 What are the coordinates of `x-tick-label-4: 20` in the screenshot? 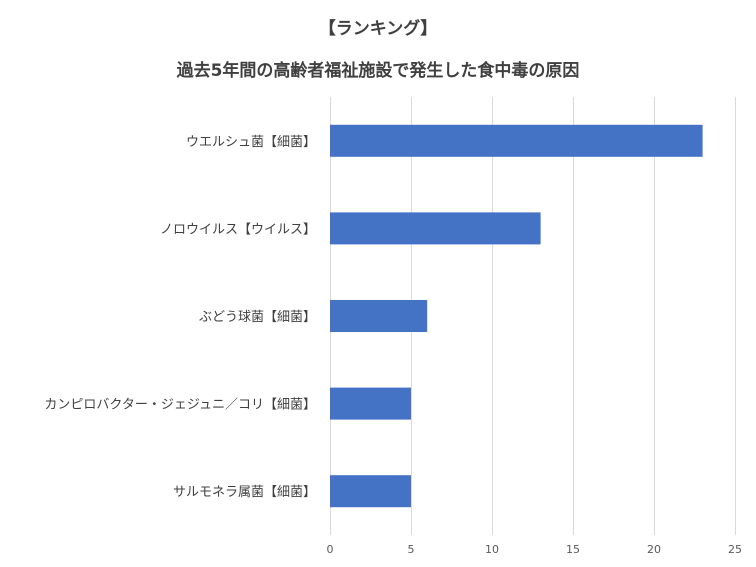 It's located at (654, 549).